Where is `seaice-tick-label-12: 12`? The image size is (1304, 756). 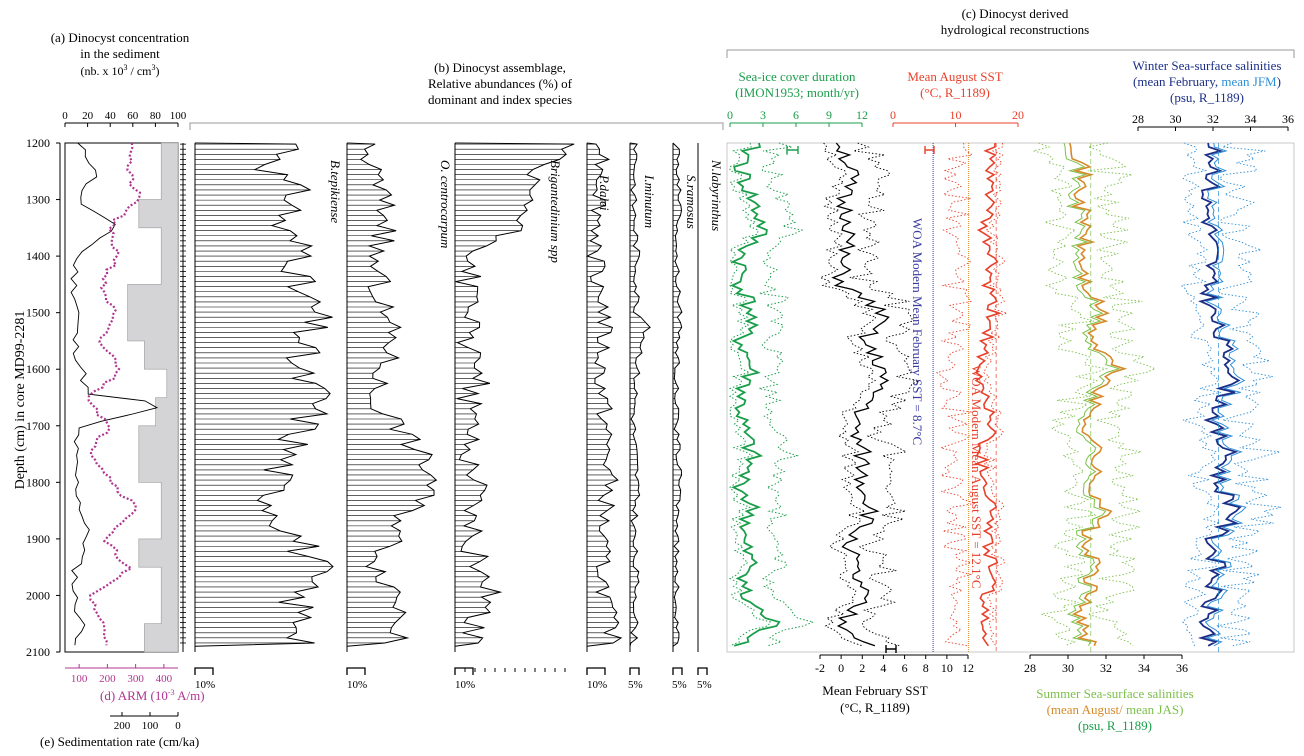 seaice-tick-label-12: 12 is located at coordinates (862, 115).